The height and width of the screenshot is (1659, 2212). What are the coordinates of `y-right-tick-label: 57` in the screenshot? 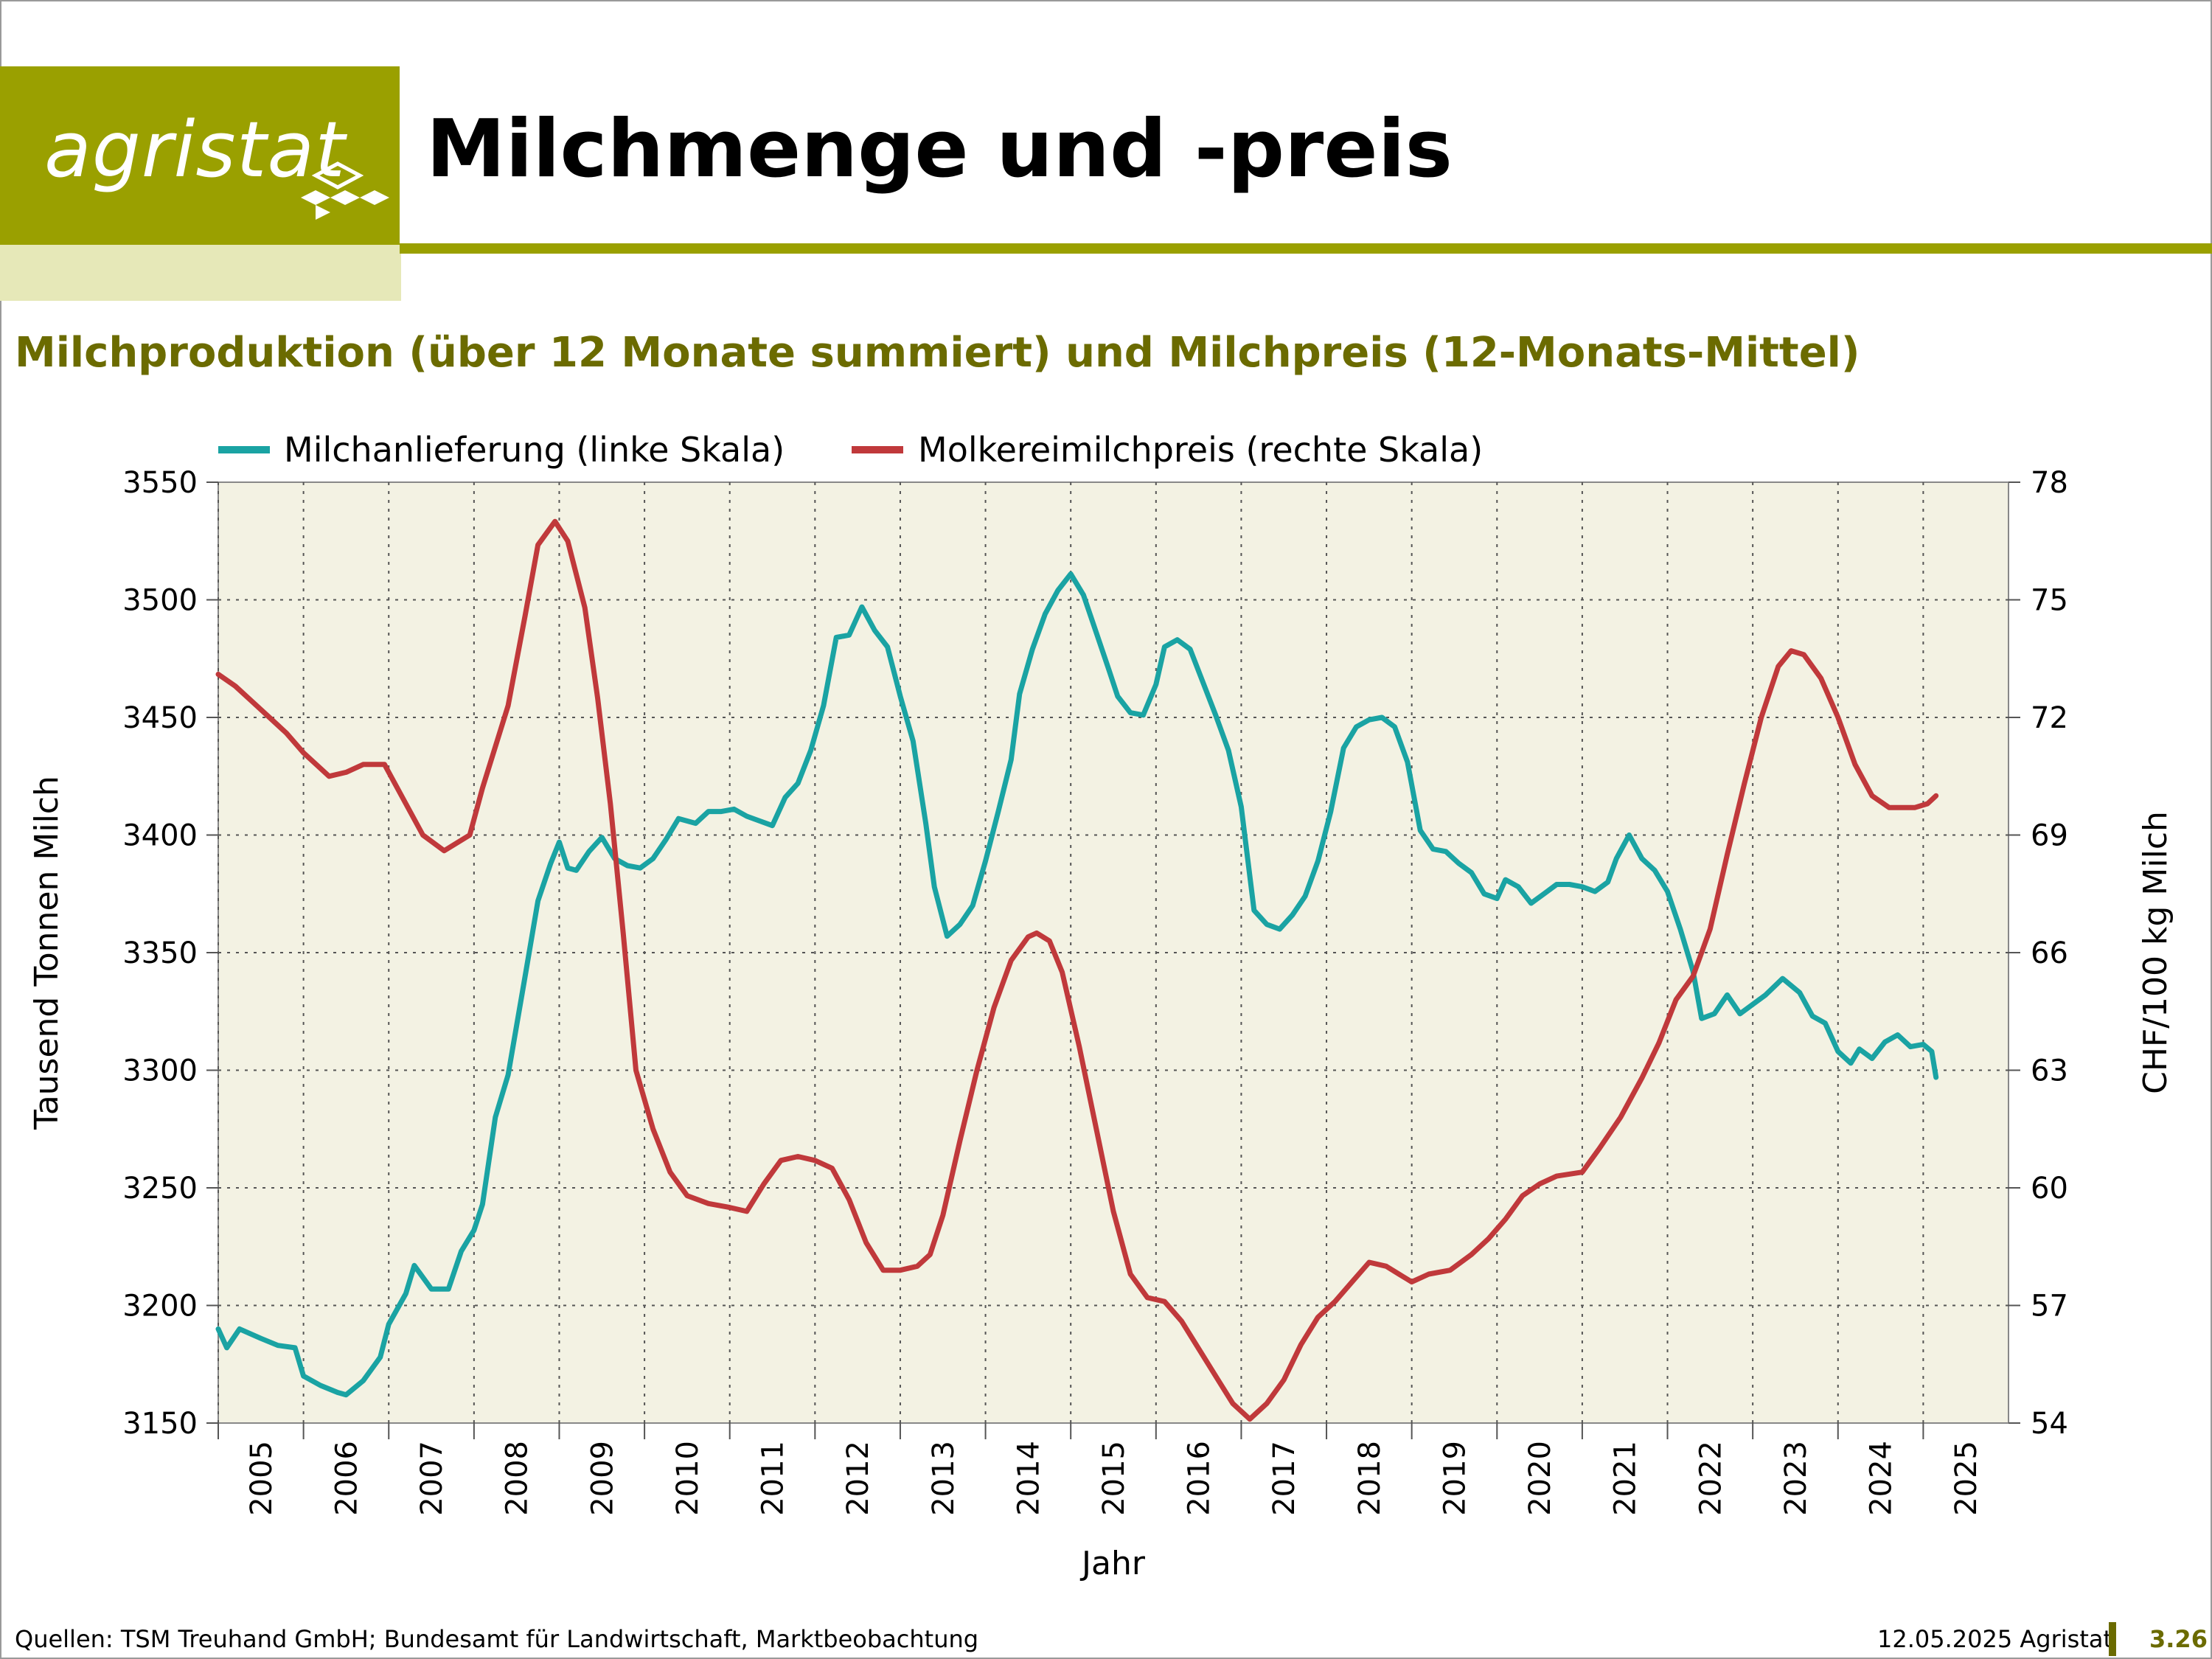 It's located at (2049, 1307).